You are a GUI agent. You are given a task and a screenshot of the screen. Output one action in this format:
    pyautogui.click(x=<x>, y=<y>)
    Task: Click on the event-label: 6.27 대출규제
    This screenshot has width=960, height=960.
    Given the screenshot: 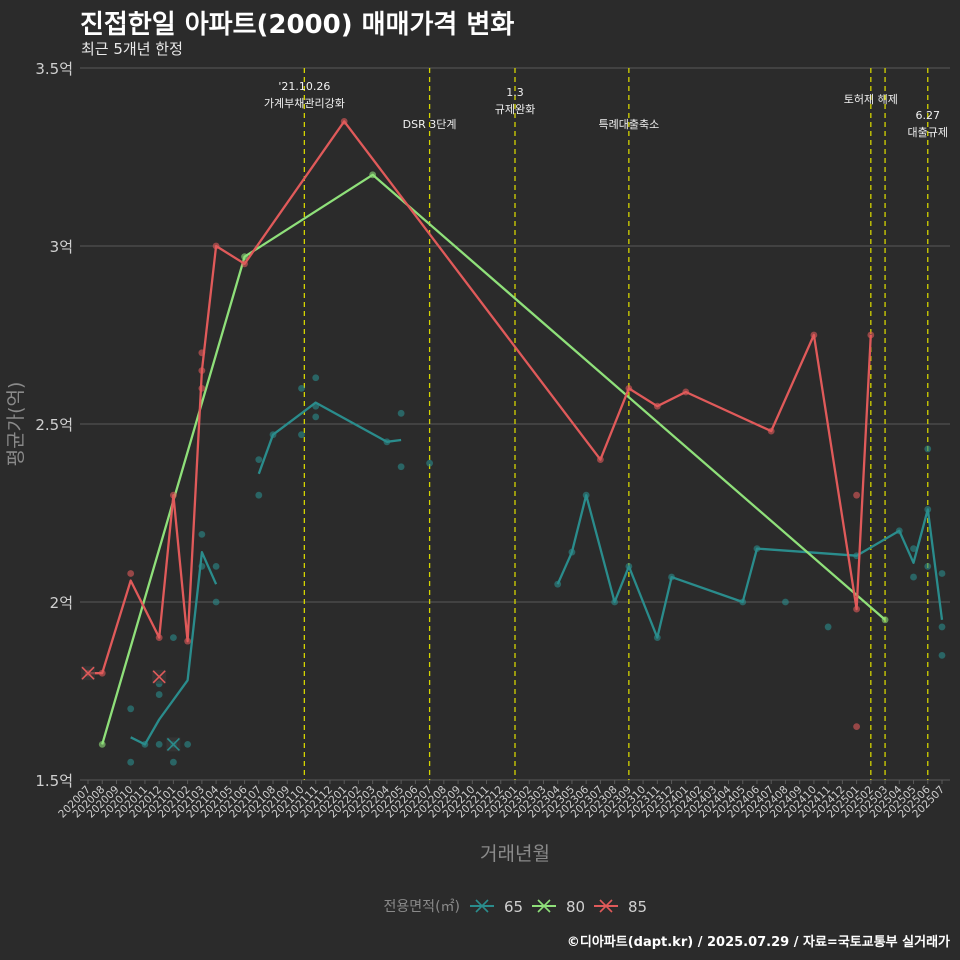 What is the action you would take?
    pyautogui.click(x=928, y=124)
    